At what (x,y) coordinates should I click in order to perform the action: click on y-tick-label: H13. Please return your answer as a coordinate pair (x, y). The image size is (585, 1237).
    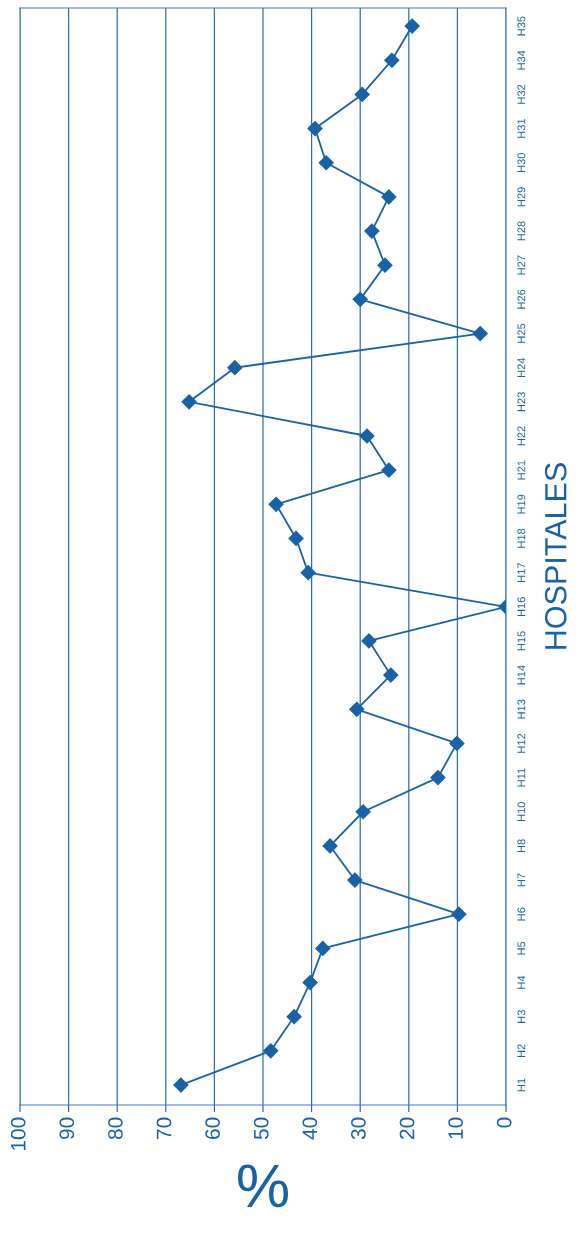
    Looking at the image, I should click on (521, 709).